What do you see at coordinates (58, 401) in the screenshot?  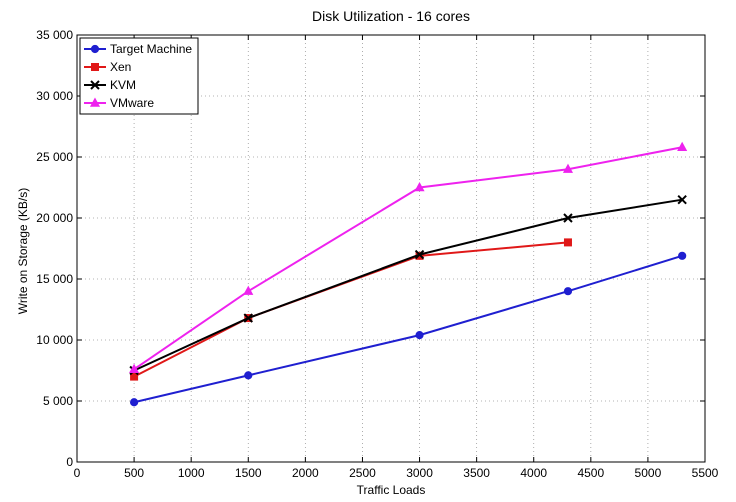 I see `y-tick-label: 5 000` at bounding box center [58, 401].